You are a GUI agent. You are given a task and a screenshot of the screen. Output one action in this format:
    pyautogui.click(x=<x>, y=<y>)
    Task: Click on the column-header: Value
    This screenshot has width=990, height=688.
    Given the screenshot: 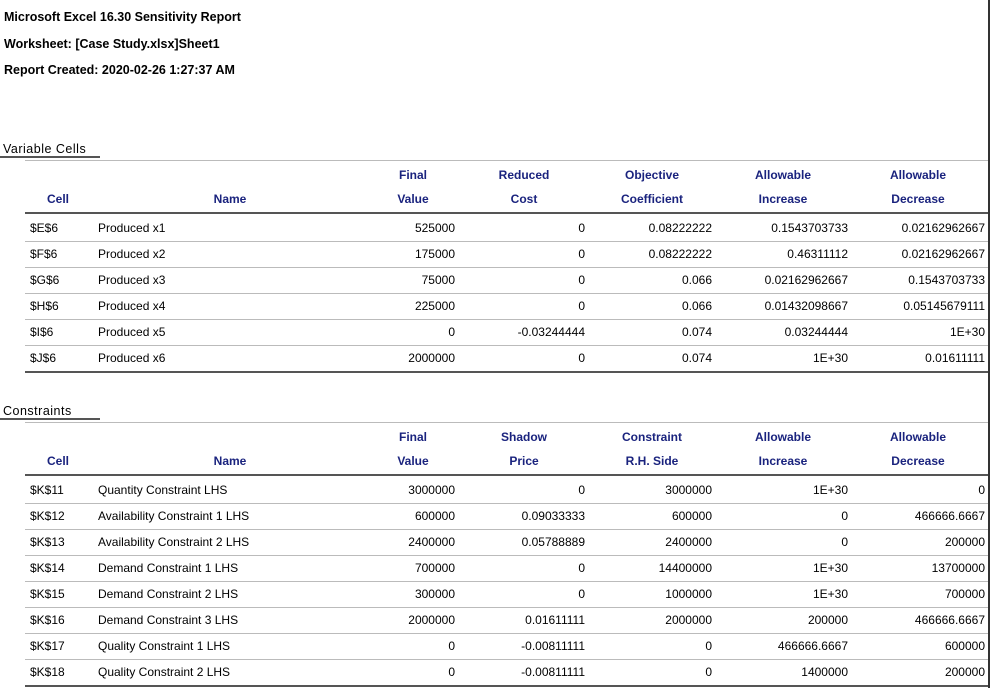 What is the action you would take?
    pyautogui.click(x=413, y=199)
    